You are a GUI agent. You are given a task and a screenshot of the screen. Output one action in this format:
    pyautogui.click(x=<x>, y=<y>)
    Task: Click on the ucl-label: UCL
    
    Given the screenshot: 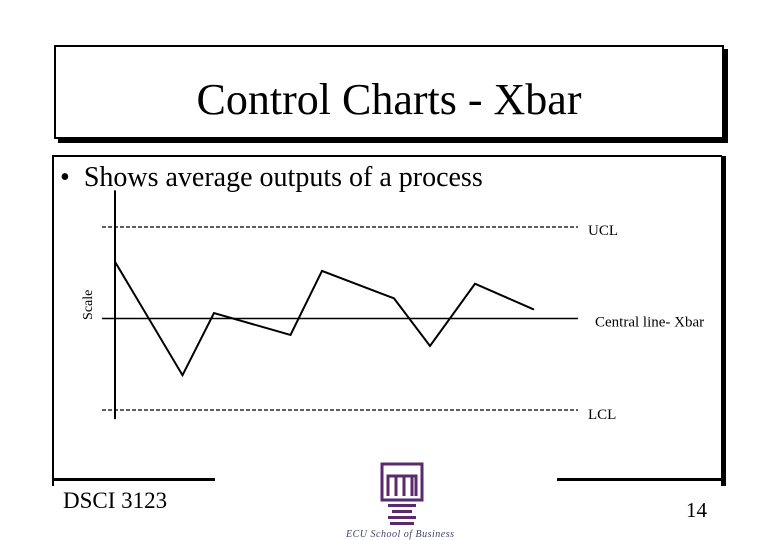 What is the action you would take?
    pyautogui.click(x=603, y=231)
    